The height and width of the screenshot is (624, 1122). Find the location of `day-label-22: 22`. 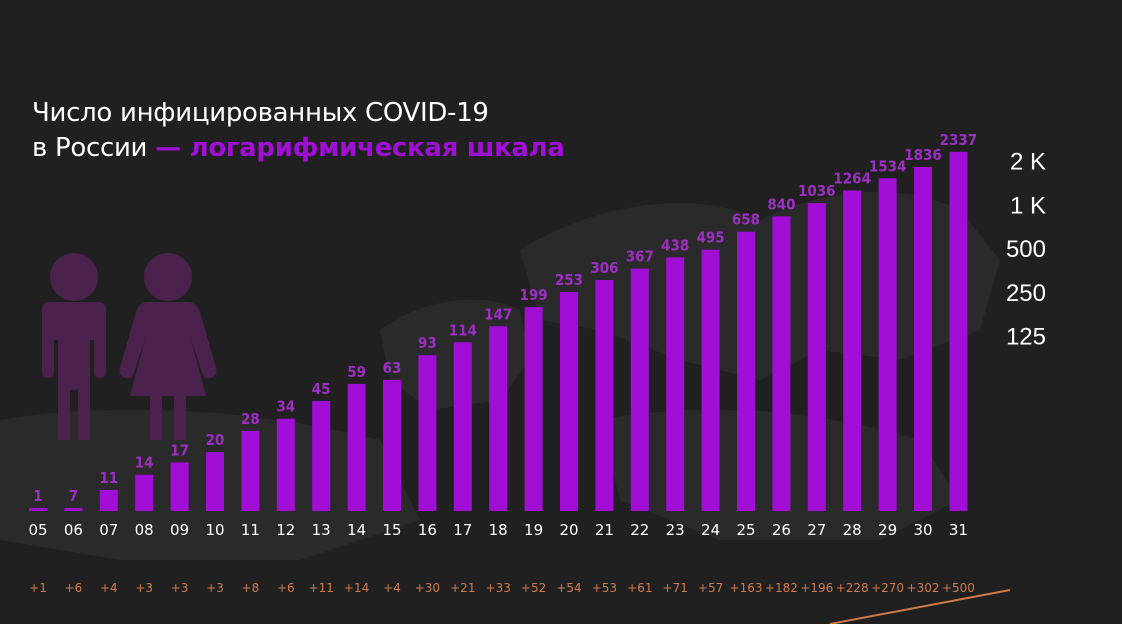

day-label-22: 22 is located at coordinates (639, 530).